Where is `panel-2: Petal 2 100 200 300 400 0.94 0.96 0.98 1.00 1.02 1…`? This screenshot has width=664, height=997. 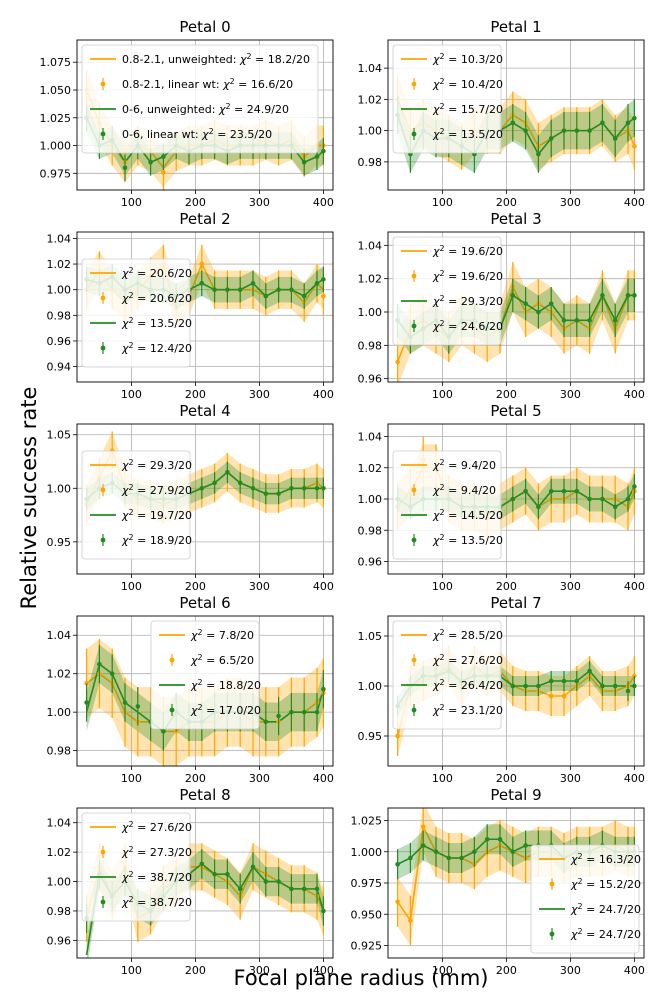
panel-2: Petal 2 100 200 300 400 0.94 0.96 0.98 1.00 1.02 1… is located at coordinates (190, 305).